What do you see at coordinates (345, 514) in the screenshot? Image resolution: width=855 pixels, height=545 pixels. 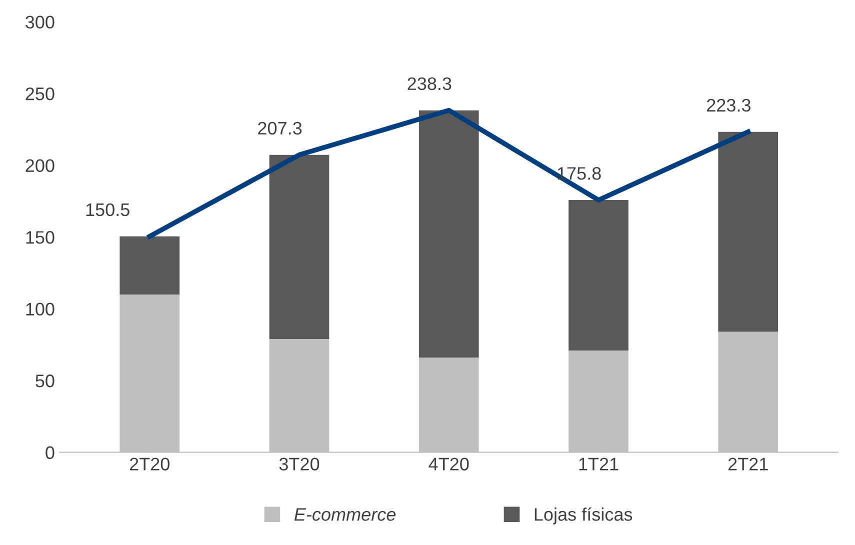 I see `legend-label: E-commerce` at bounding box center [345, 514].